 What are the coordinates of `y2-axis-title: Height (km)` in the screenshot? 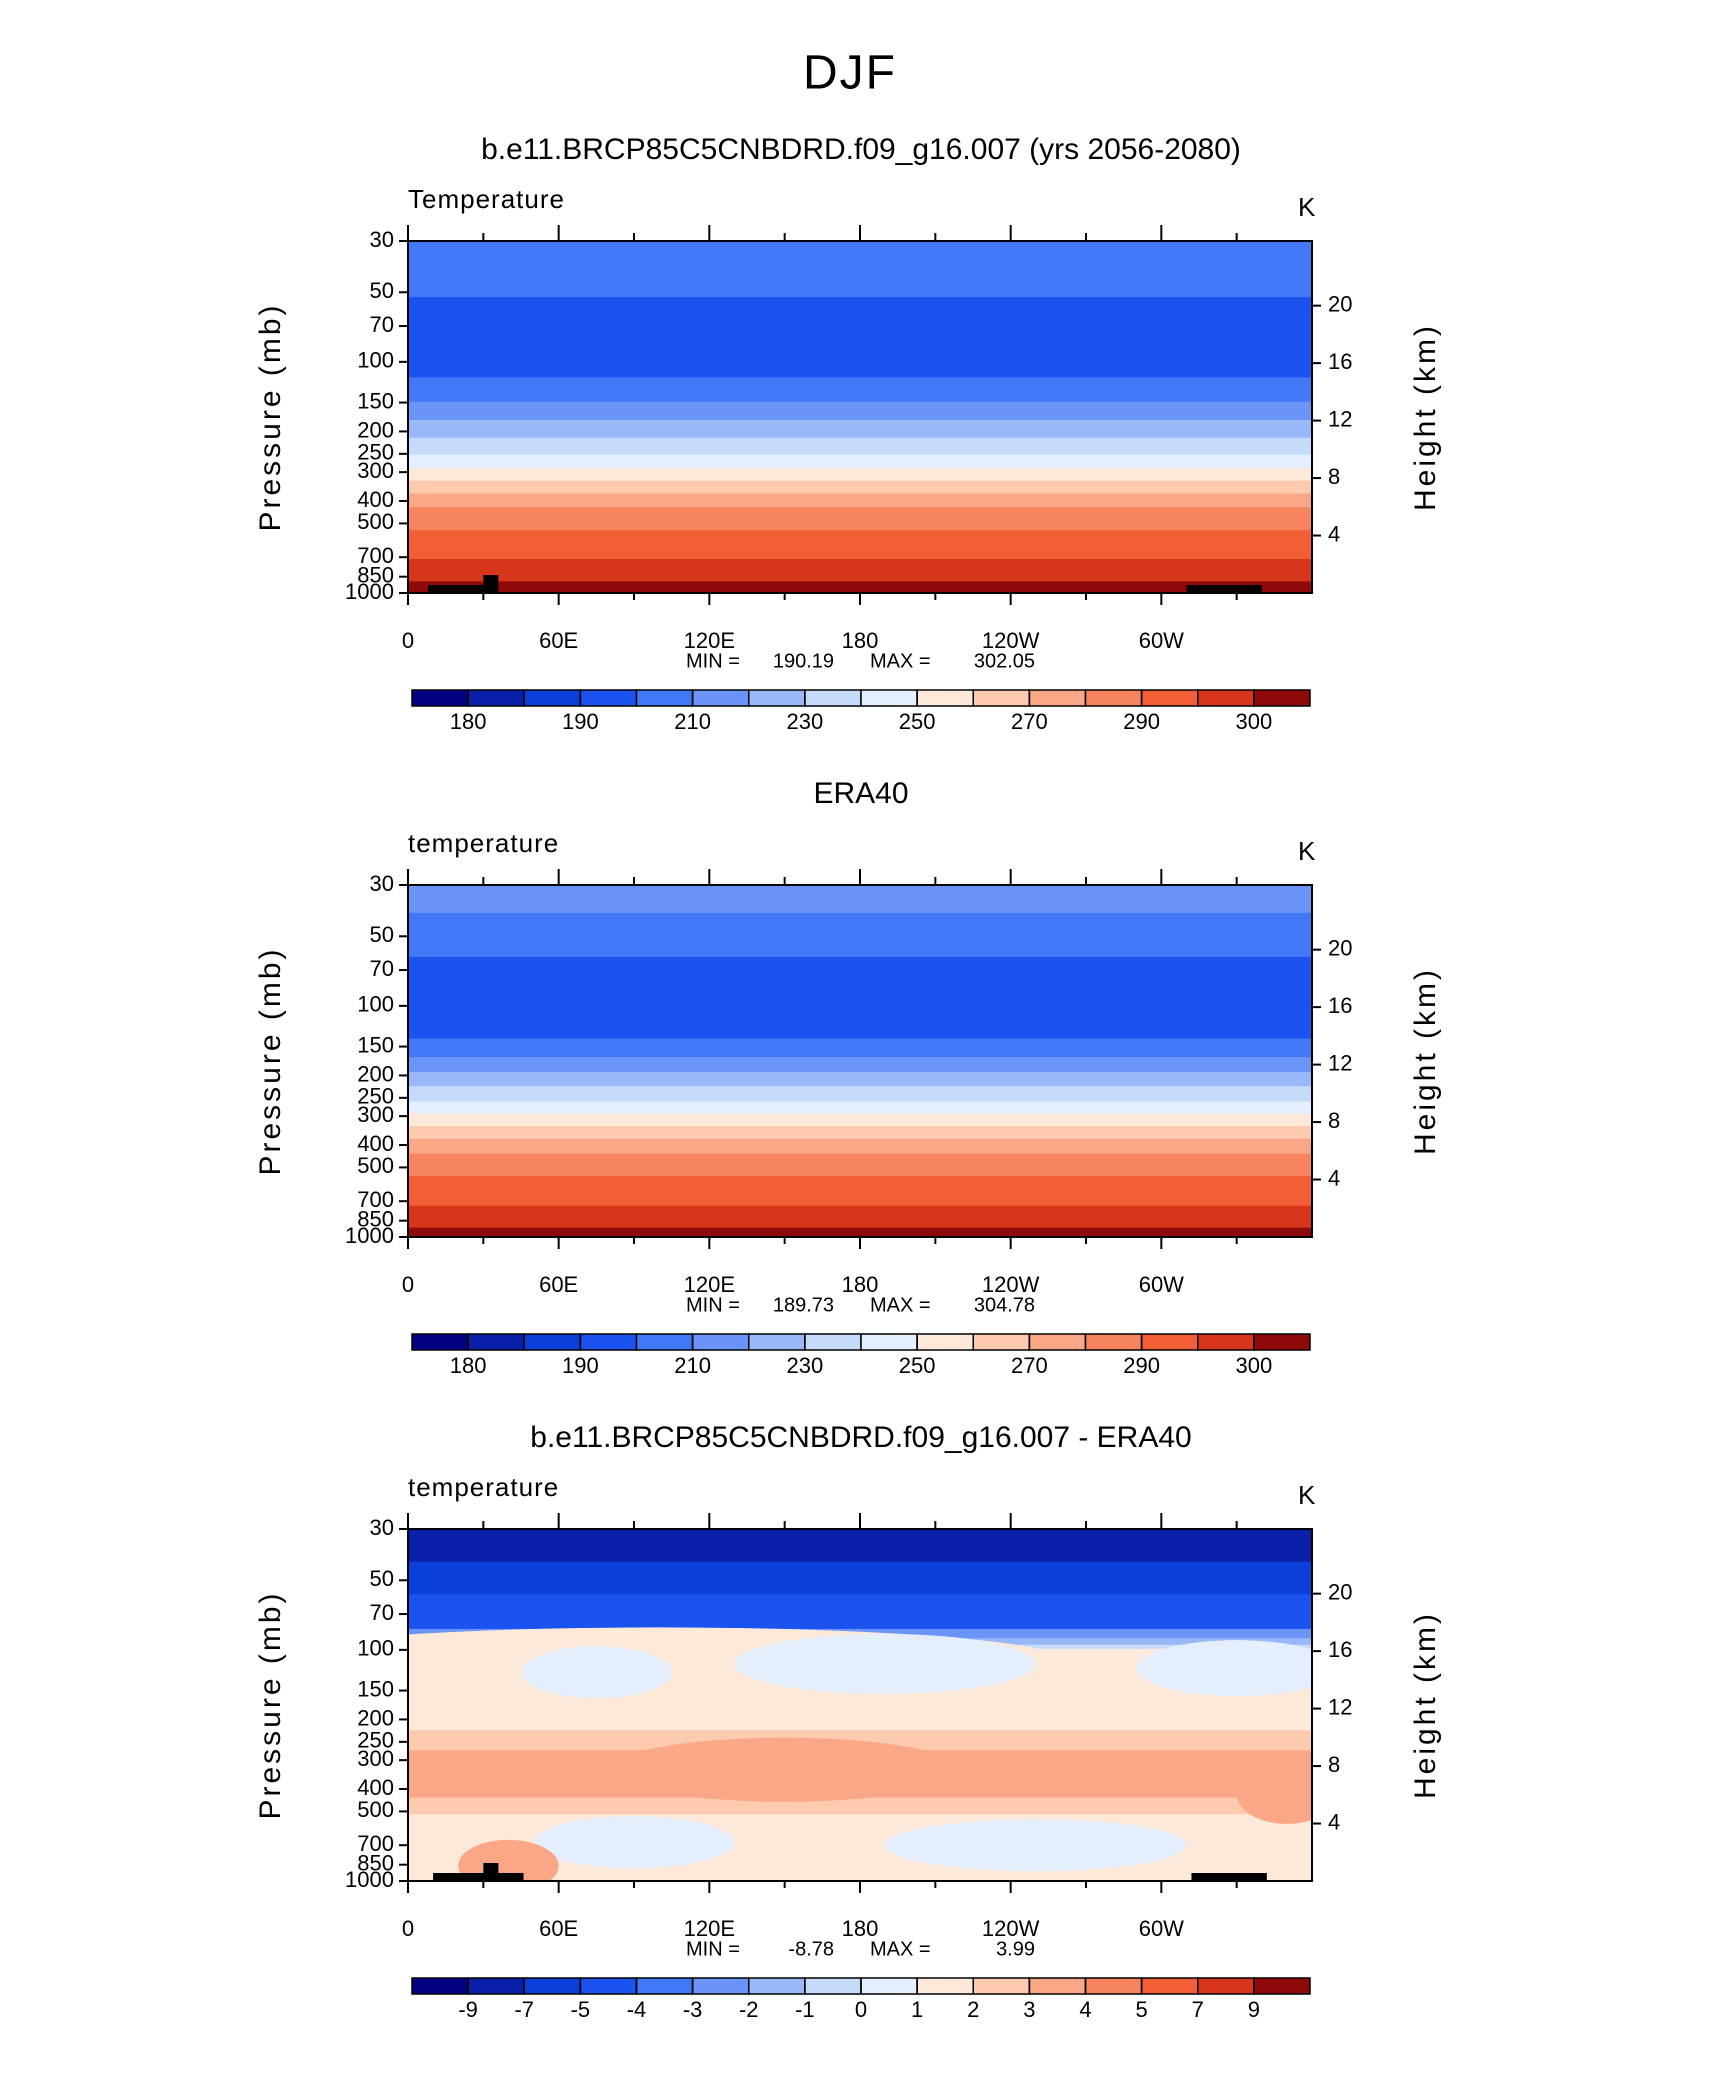 It's located at (1425, 1061).